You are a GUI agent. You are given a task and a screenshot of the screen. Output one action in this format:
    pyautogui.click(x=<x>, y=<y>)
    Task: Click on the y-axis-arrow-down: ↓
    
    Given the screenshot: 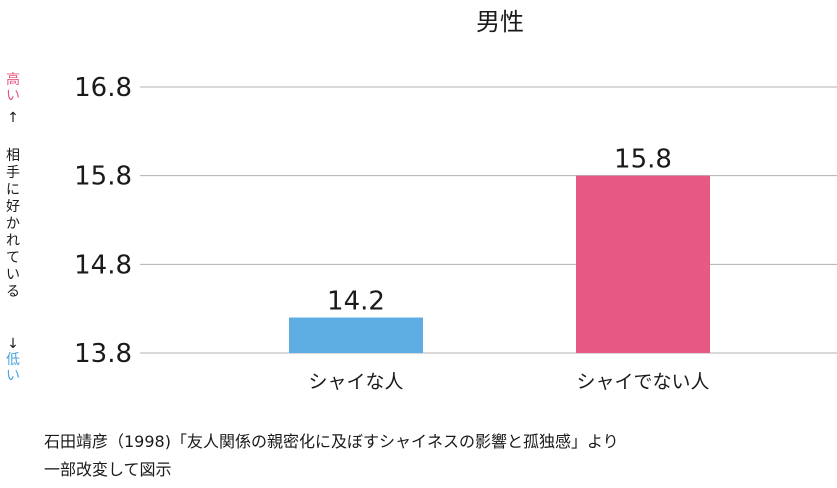 What is the action you would take?
    pyautogui.click(x=13, y=344)
    